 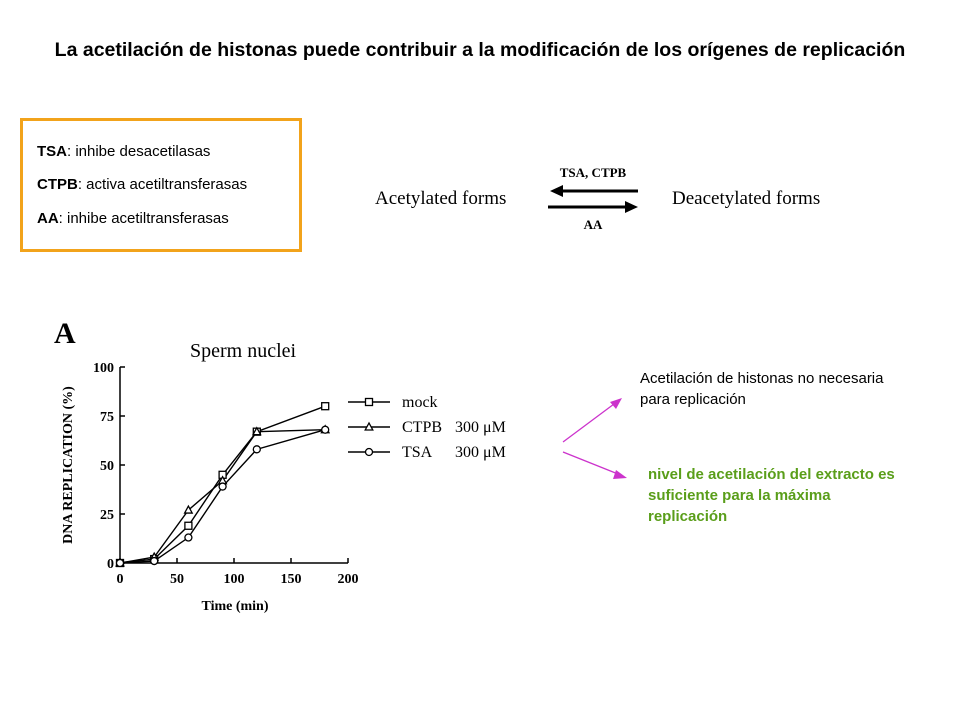 What do you see at coordinates (107, 417) in the screenshot?
I see `y-tick-label: 75` at bounding box center [107, 417].